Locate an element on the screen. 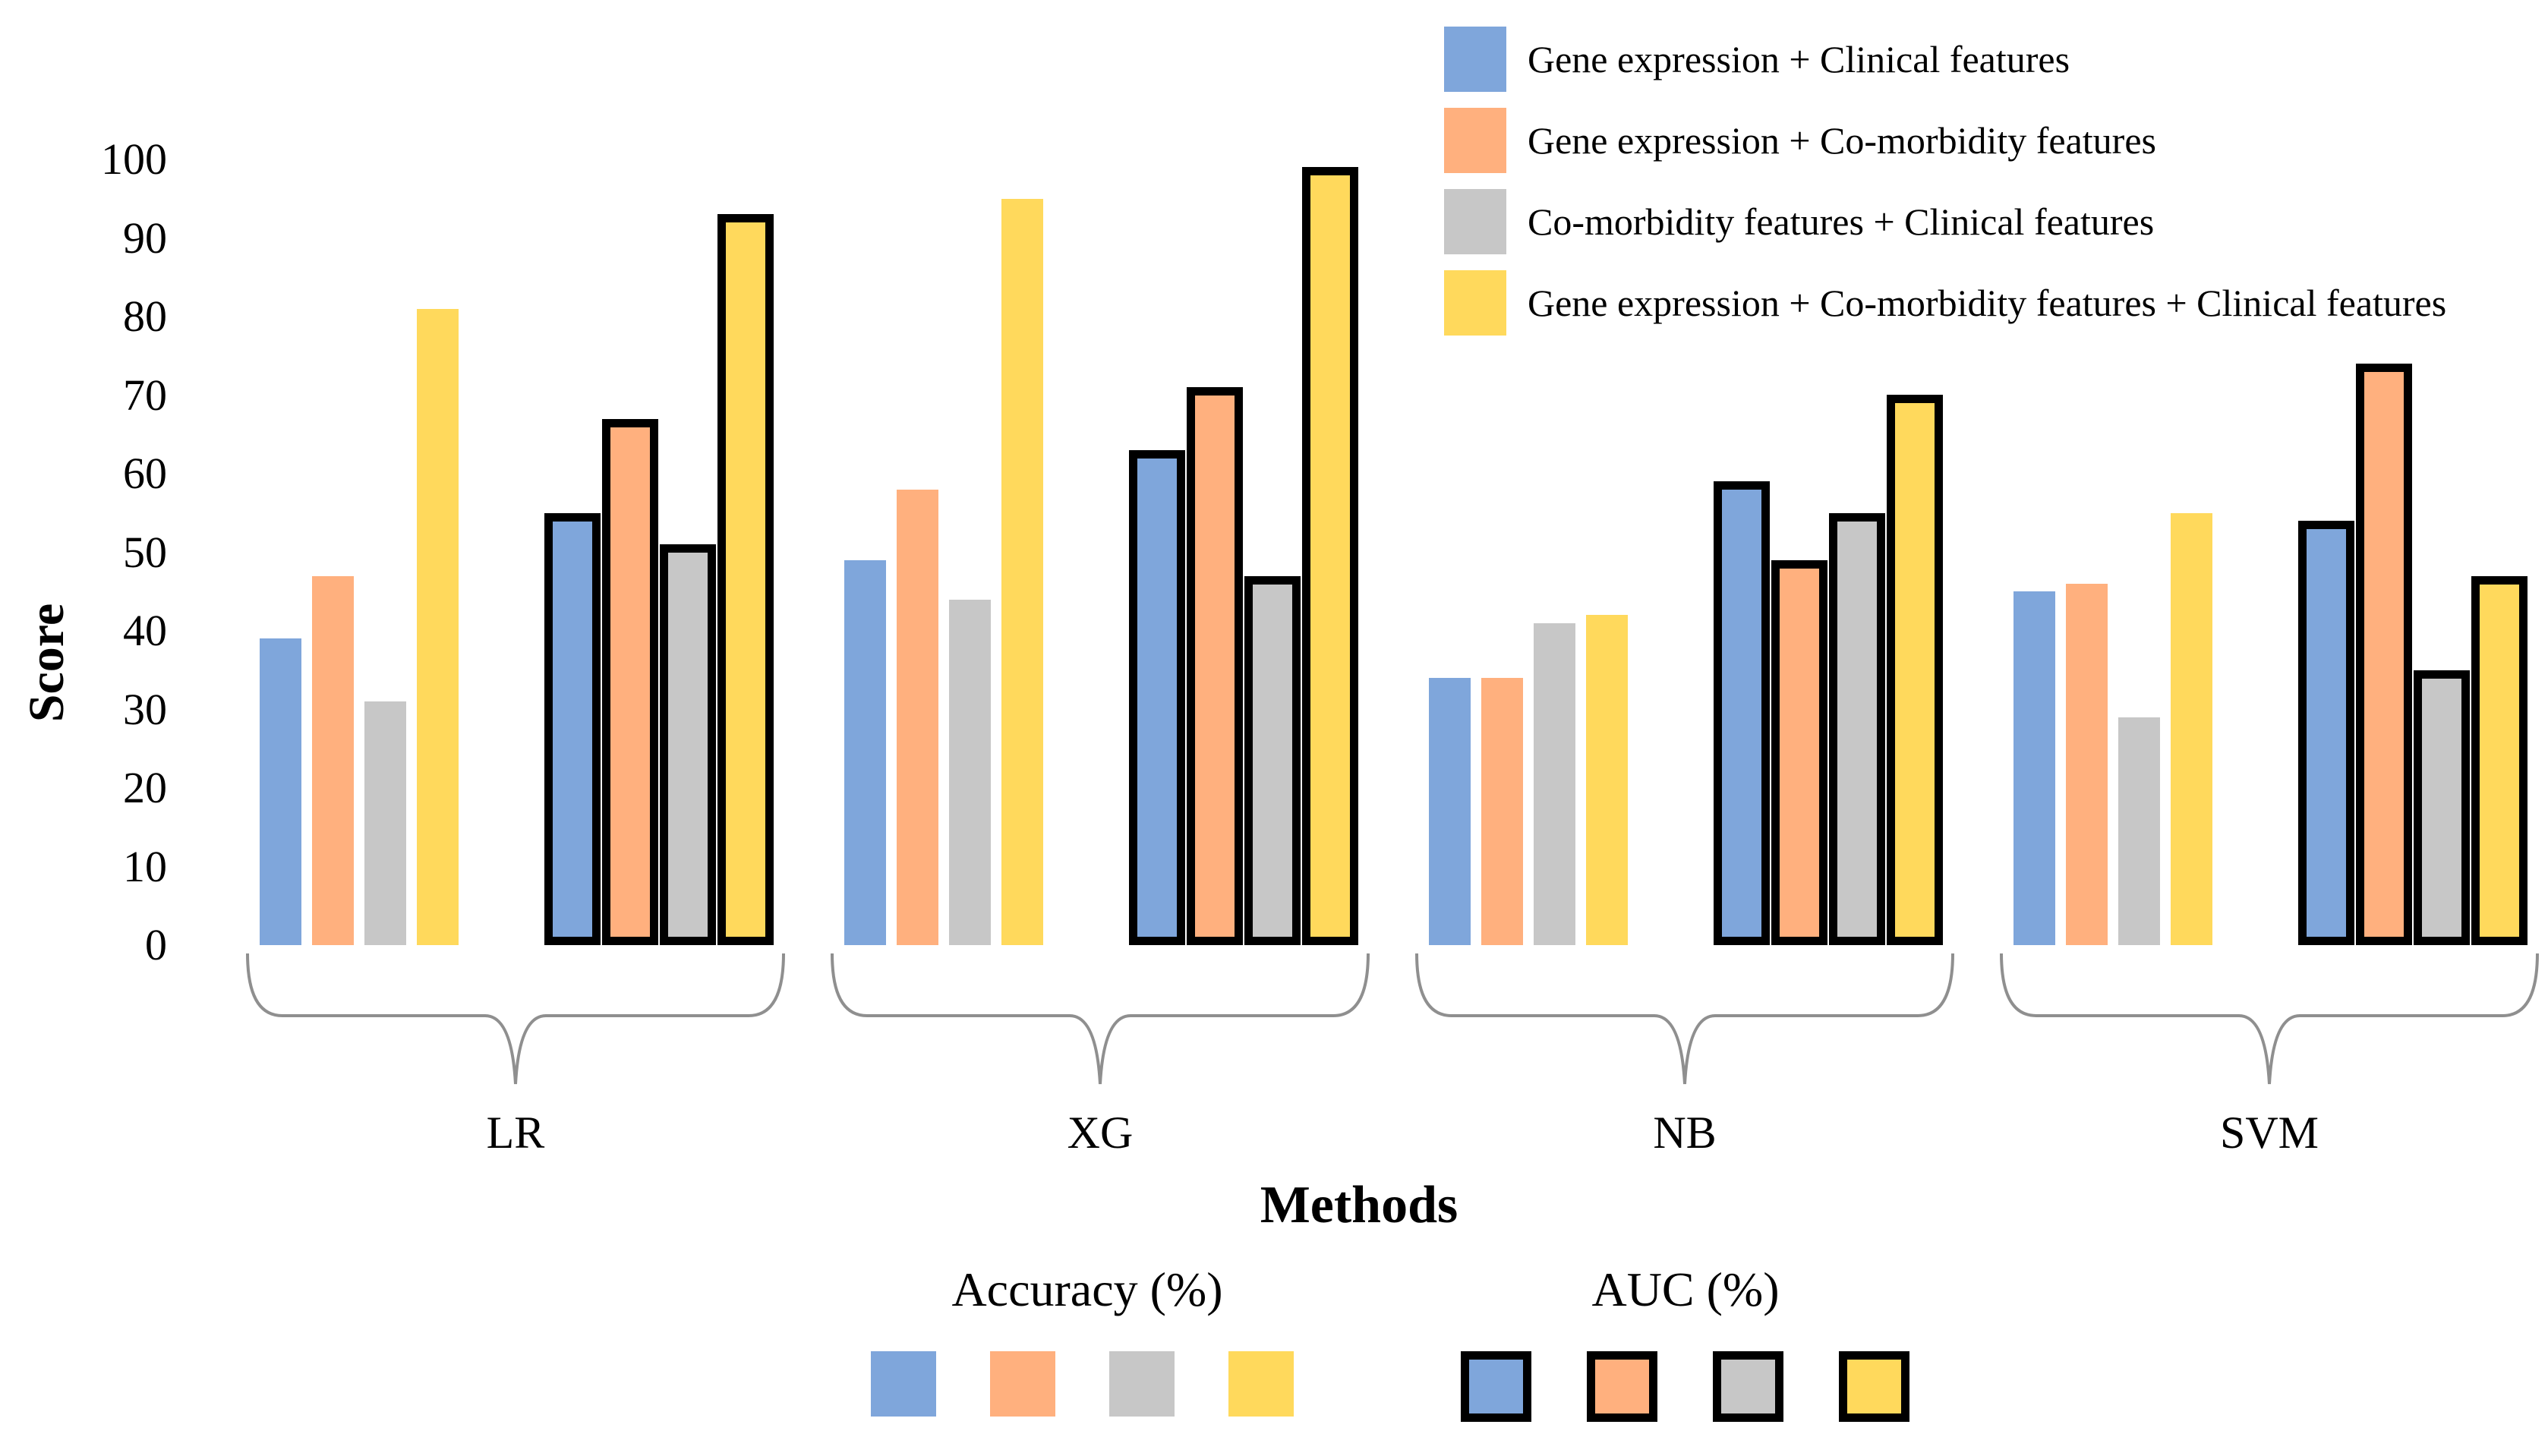  legend-item: Gene expression + Co-morbidity features is located at coordinates (1800, 140).